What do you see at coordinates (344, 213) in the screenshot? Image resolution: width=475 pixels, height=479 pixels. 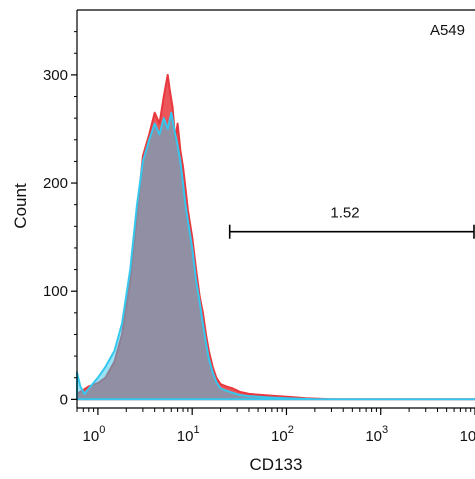 I see `gate-percent-label: 1.52` at bounding box center [344, 213].